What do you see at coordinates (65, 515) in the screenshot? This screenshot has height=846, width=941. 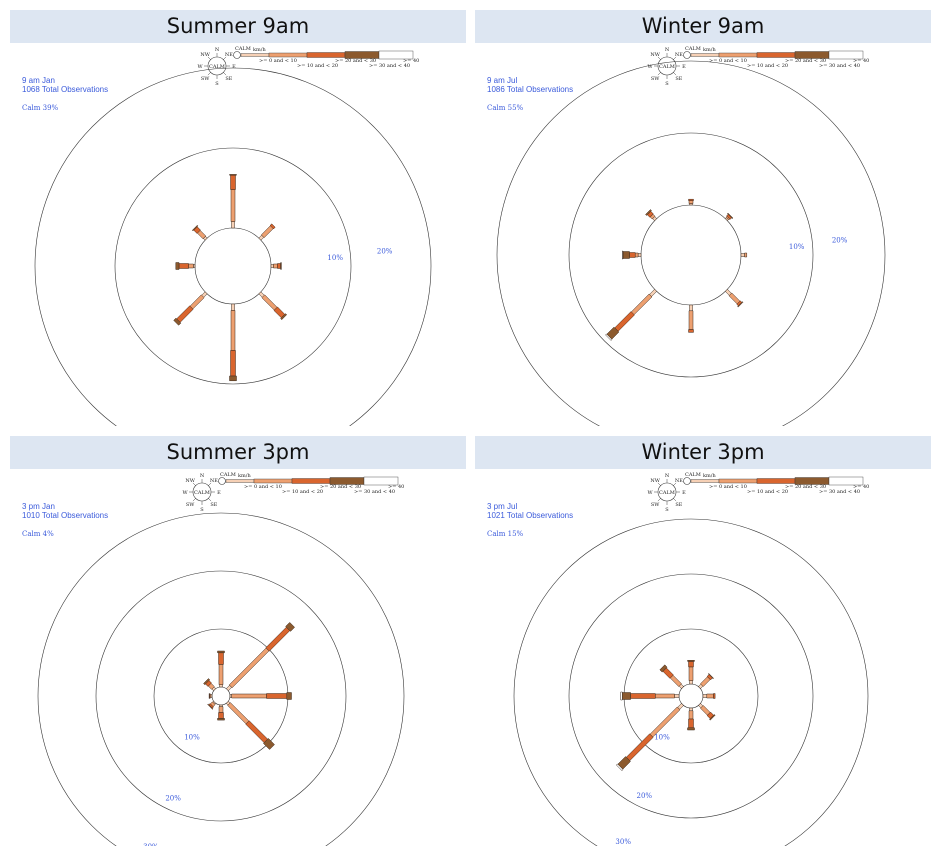 I see `observations-label: 1010 Total Observations` at bounding box center [65, 515].